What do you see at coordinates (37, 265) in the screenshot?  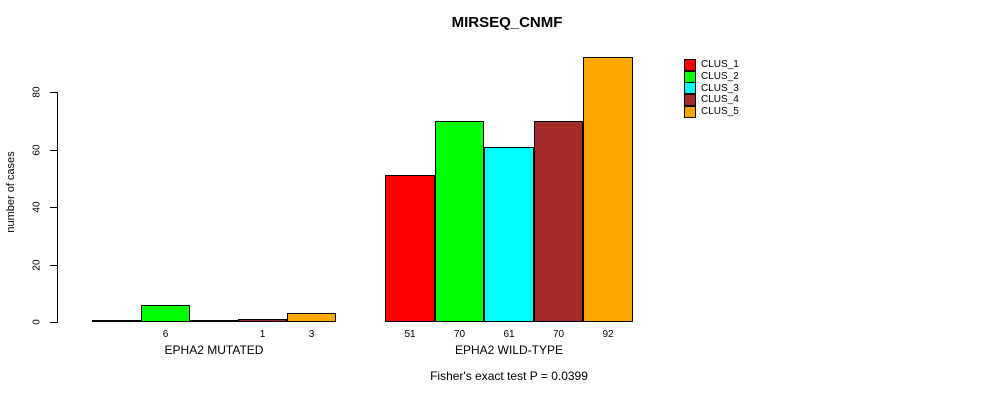 I see `y-tick-label: 20` at bounding box center [37, 265].